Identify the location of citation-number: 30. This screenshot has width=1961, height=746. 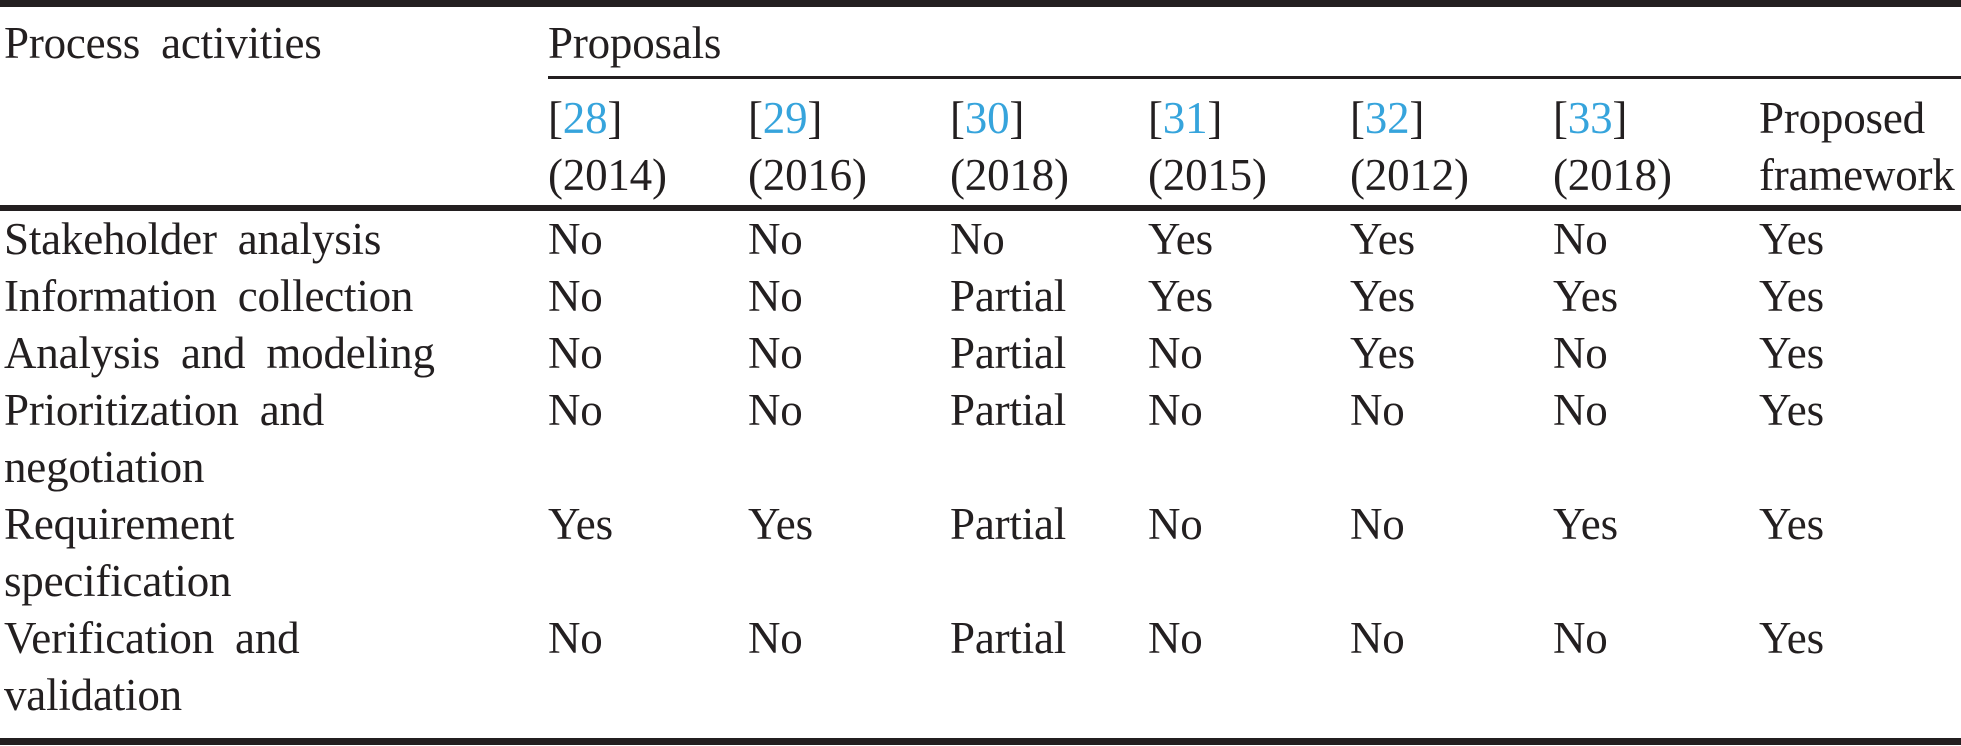
(987, 118).